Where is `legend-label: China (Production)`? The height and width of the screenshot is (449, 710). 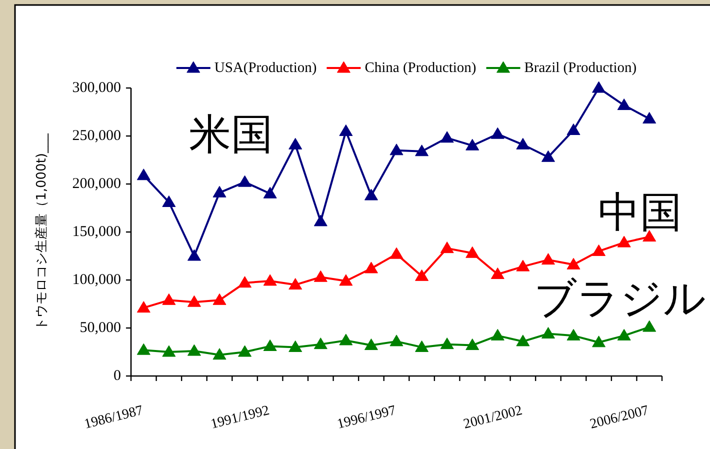
legend-label: China (Production) is located at coordinates (420, 68).